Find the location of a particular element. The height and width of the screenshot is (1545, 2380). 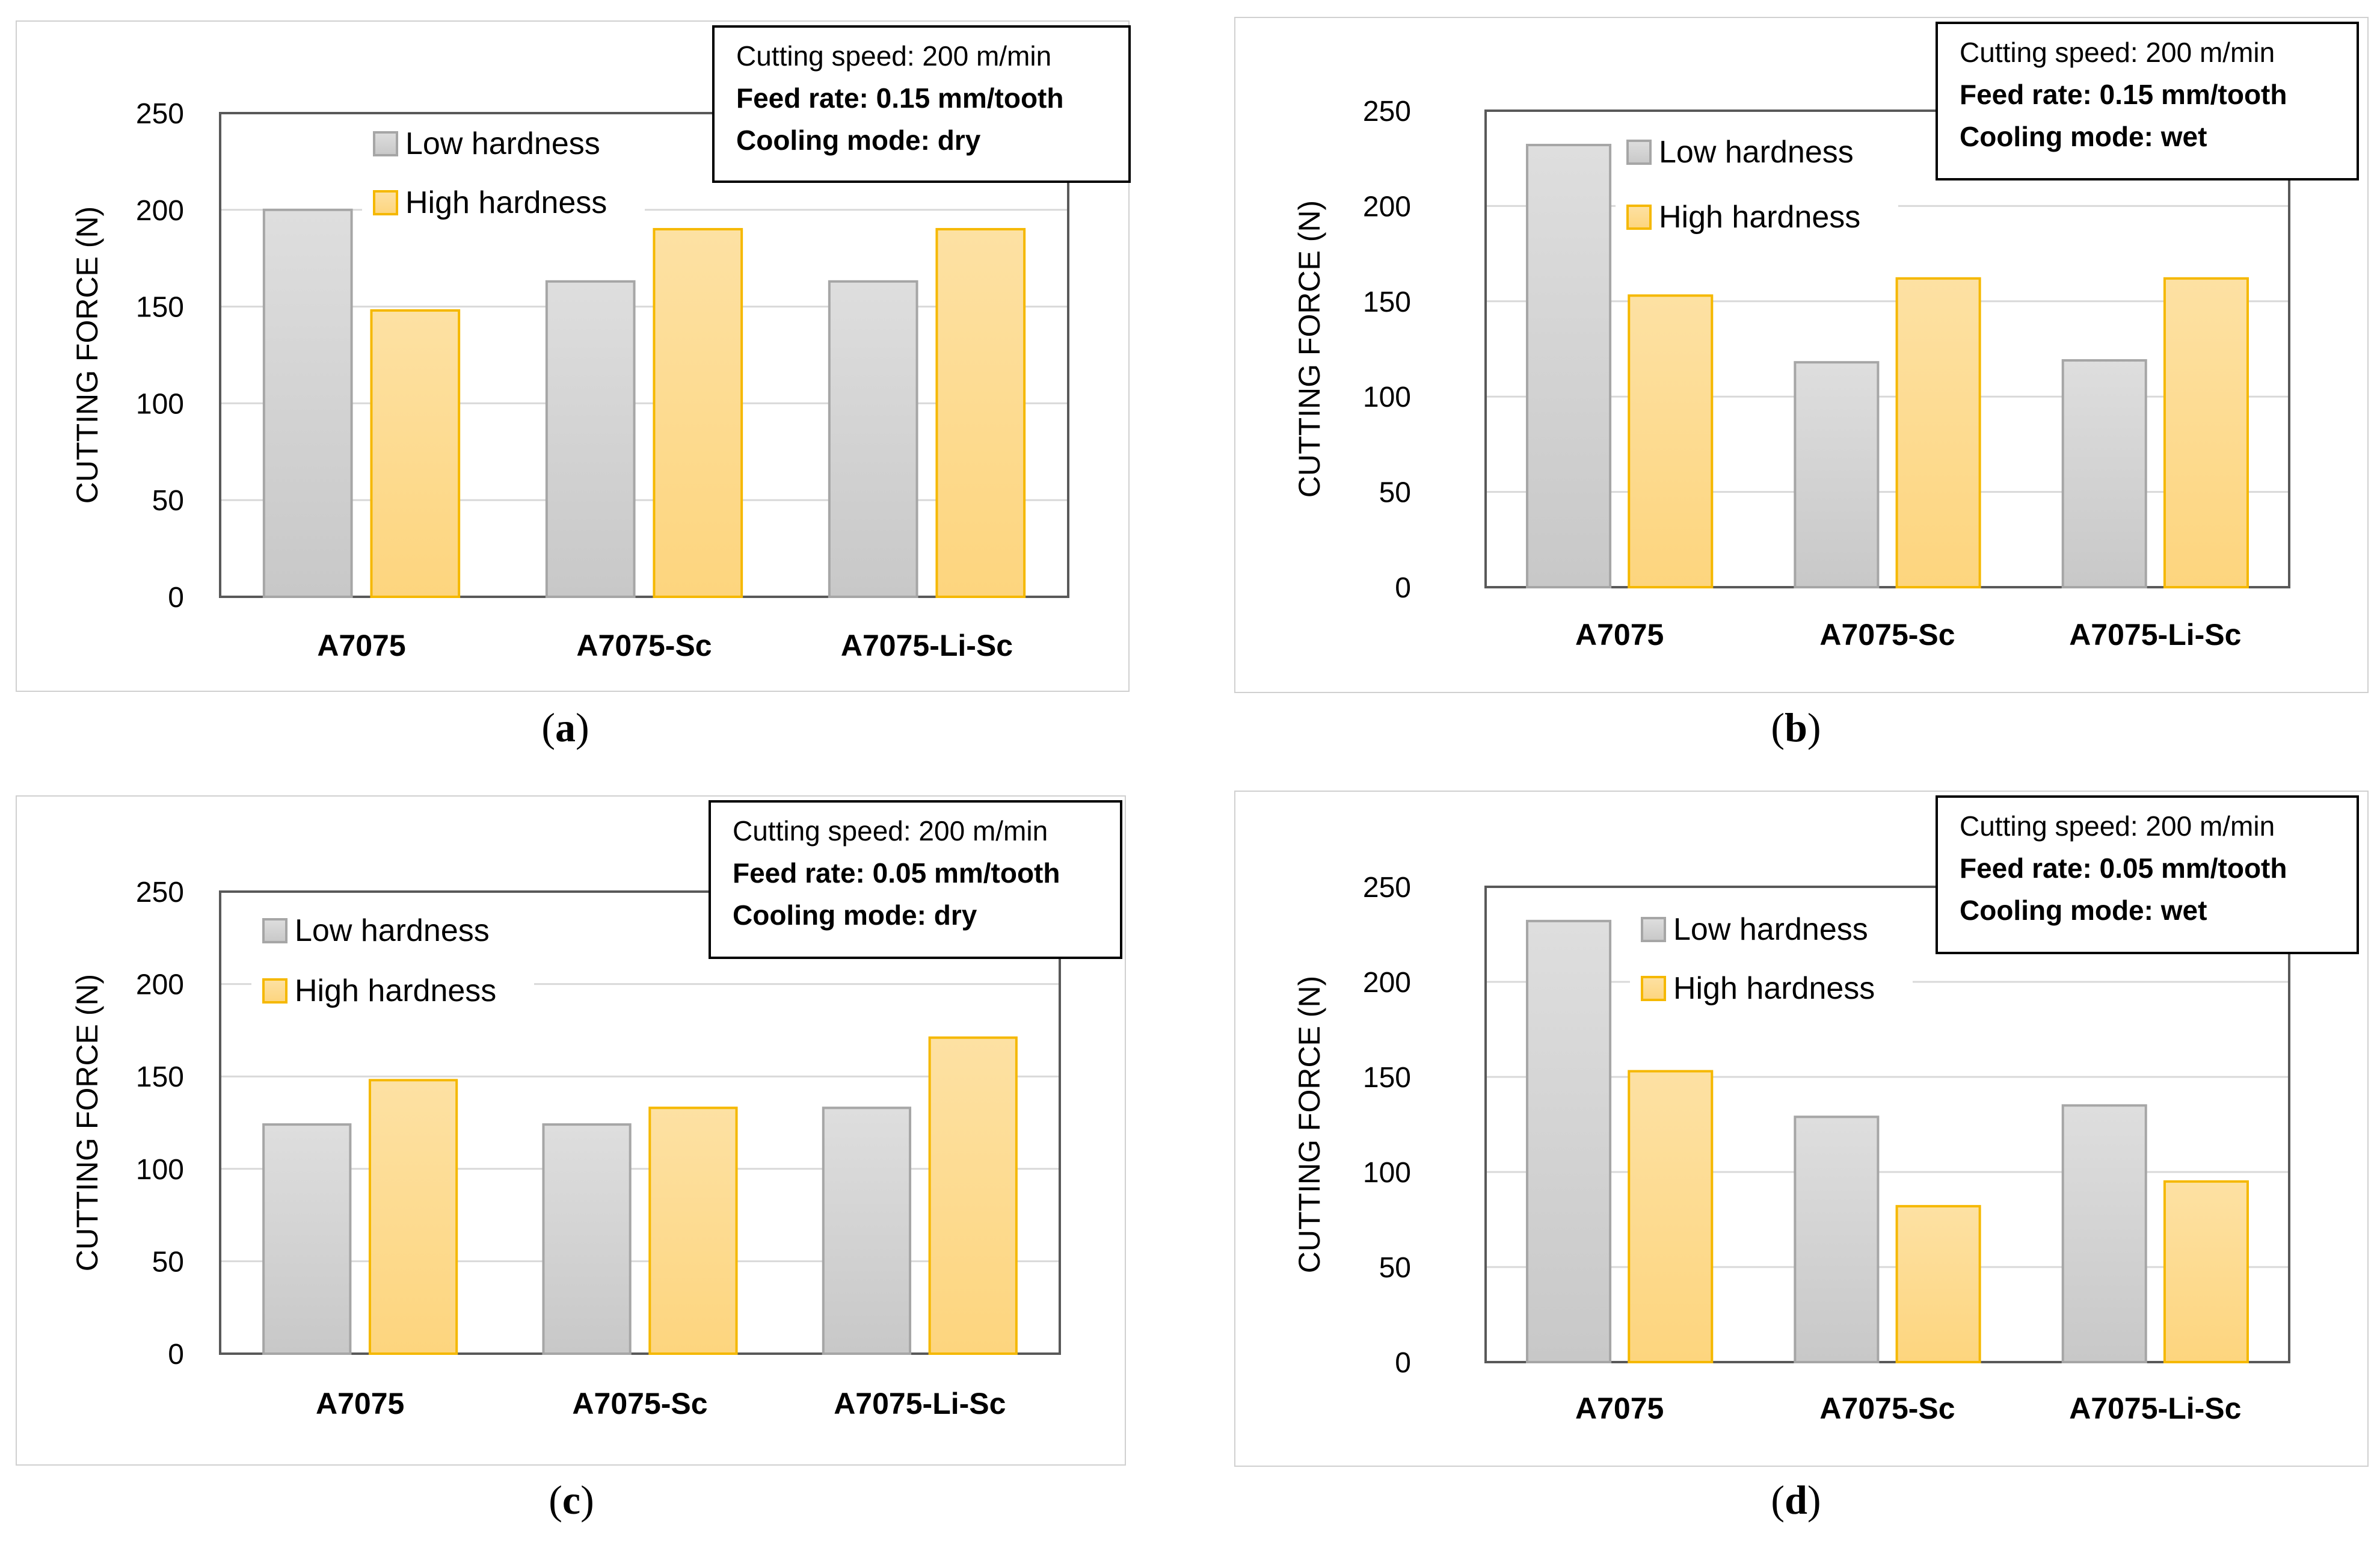

caption-letter: c is located at coordinates (571, 1500).